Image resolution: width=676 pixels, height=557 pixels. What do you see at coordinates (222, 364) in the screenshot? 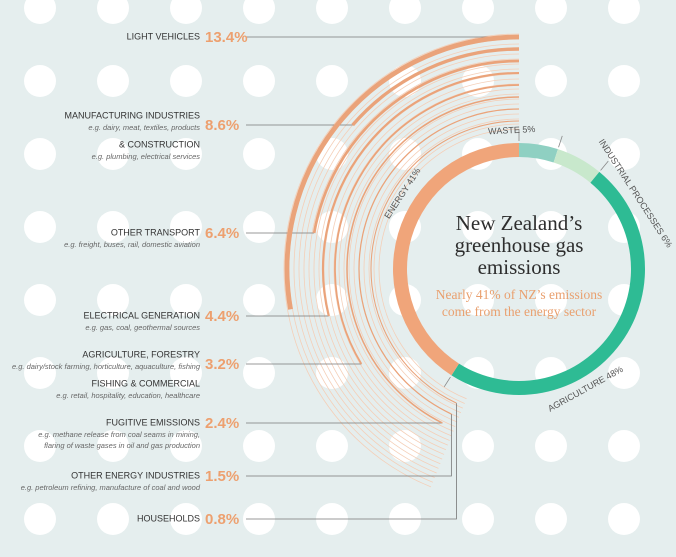
I see `value-label: 3.2%` at bounding box center [222, 364].